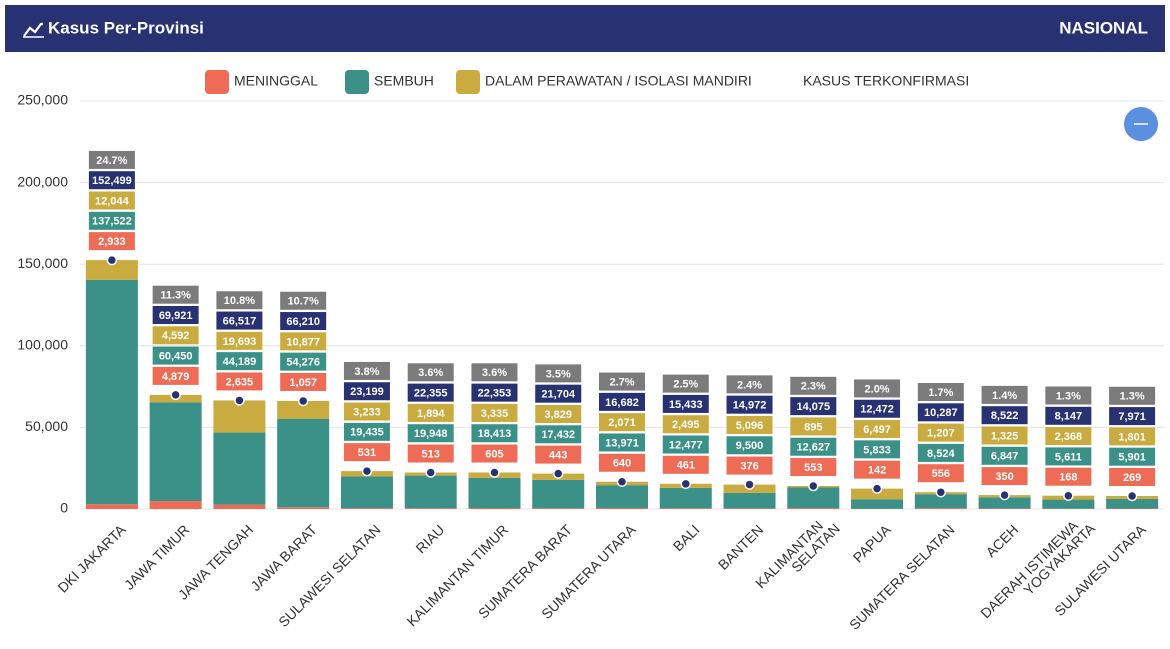 Image resolution: width=1170 pixels, height=649 pixels. I want to click on data-label: 2,933, so click(112, 242).